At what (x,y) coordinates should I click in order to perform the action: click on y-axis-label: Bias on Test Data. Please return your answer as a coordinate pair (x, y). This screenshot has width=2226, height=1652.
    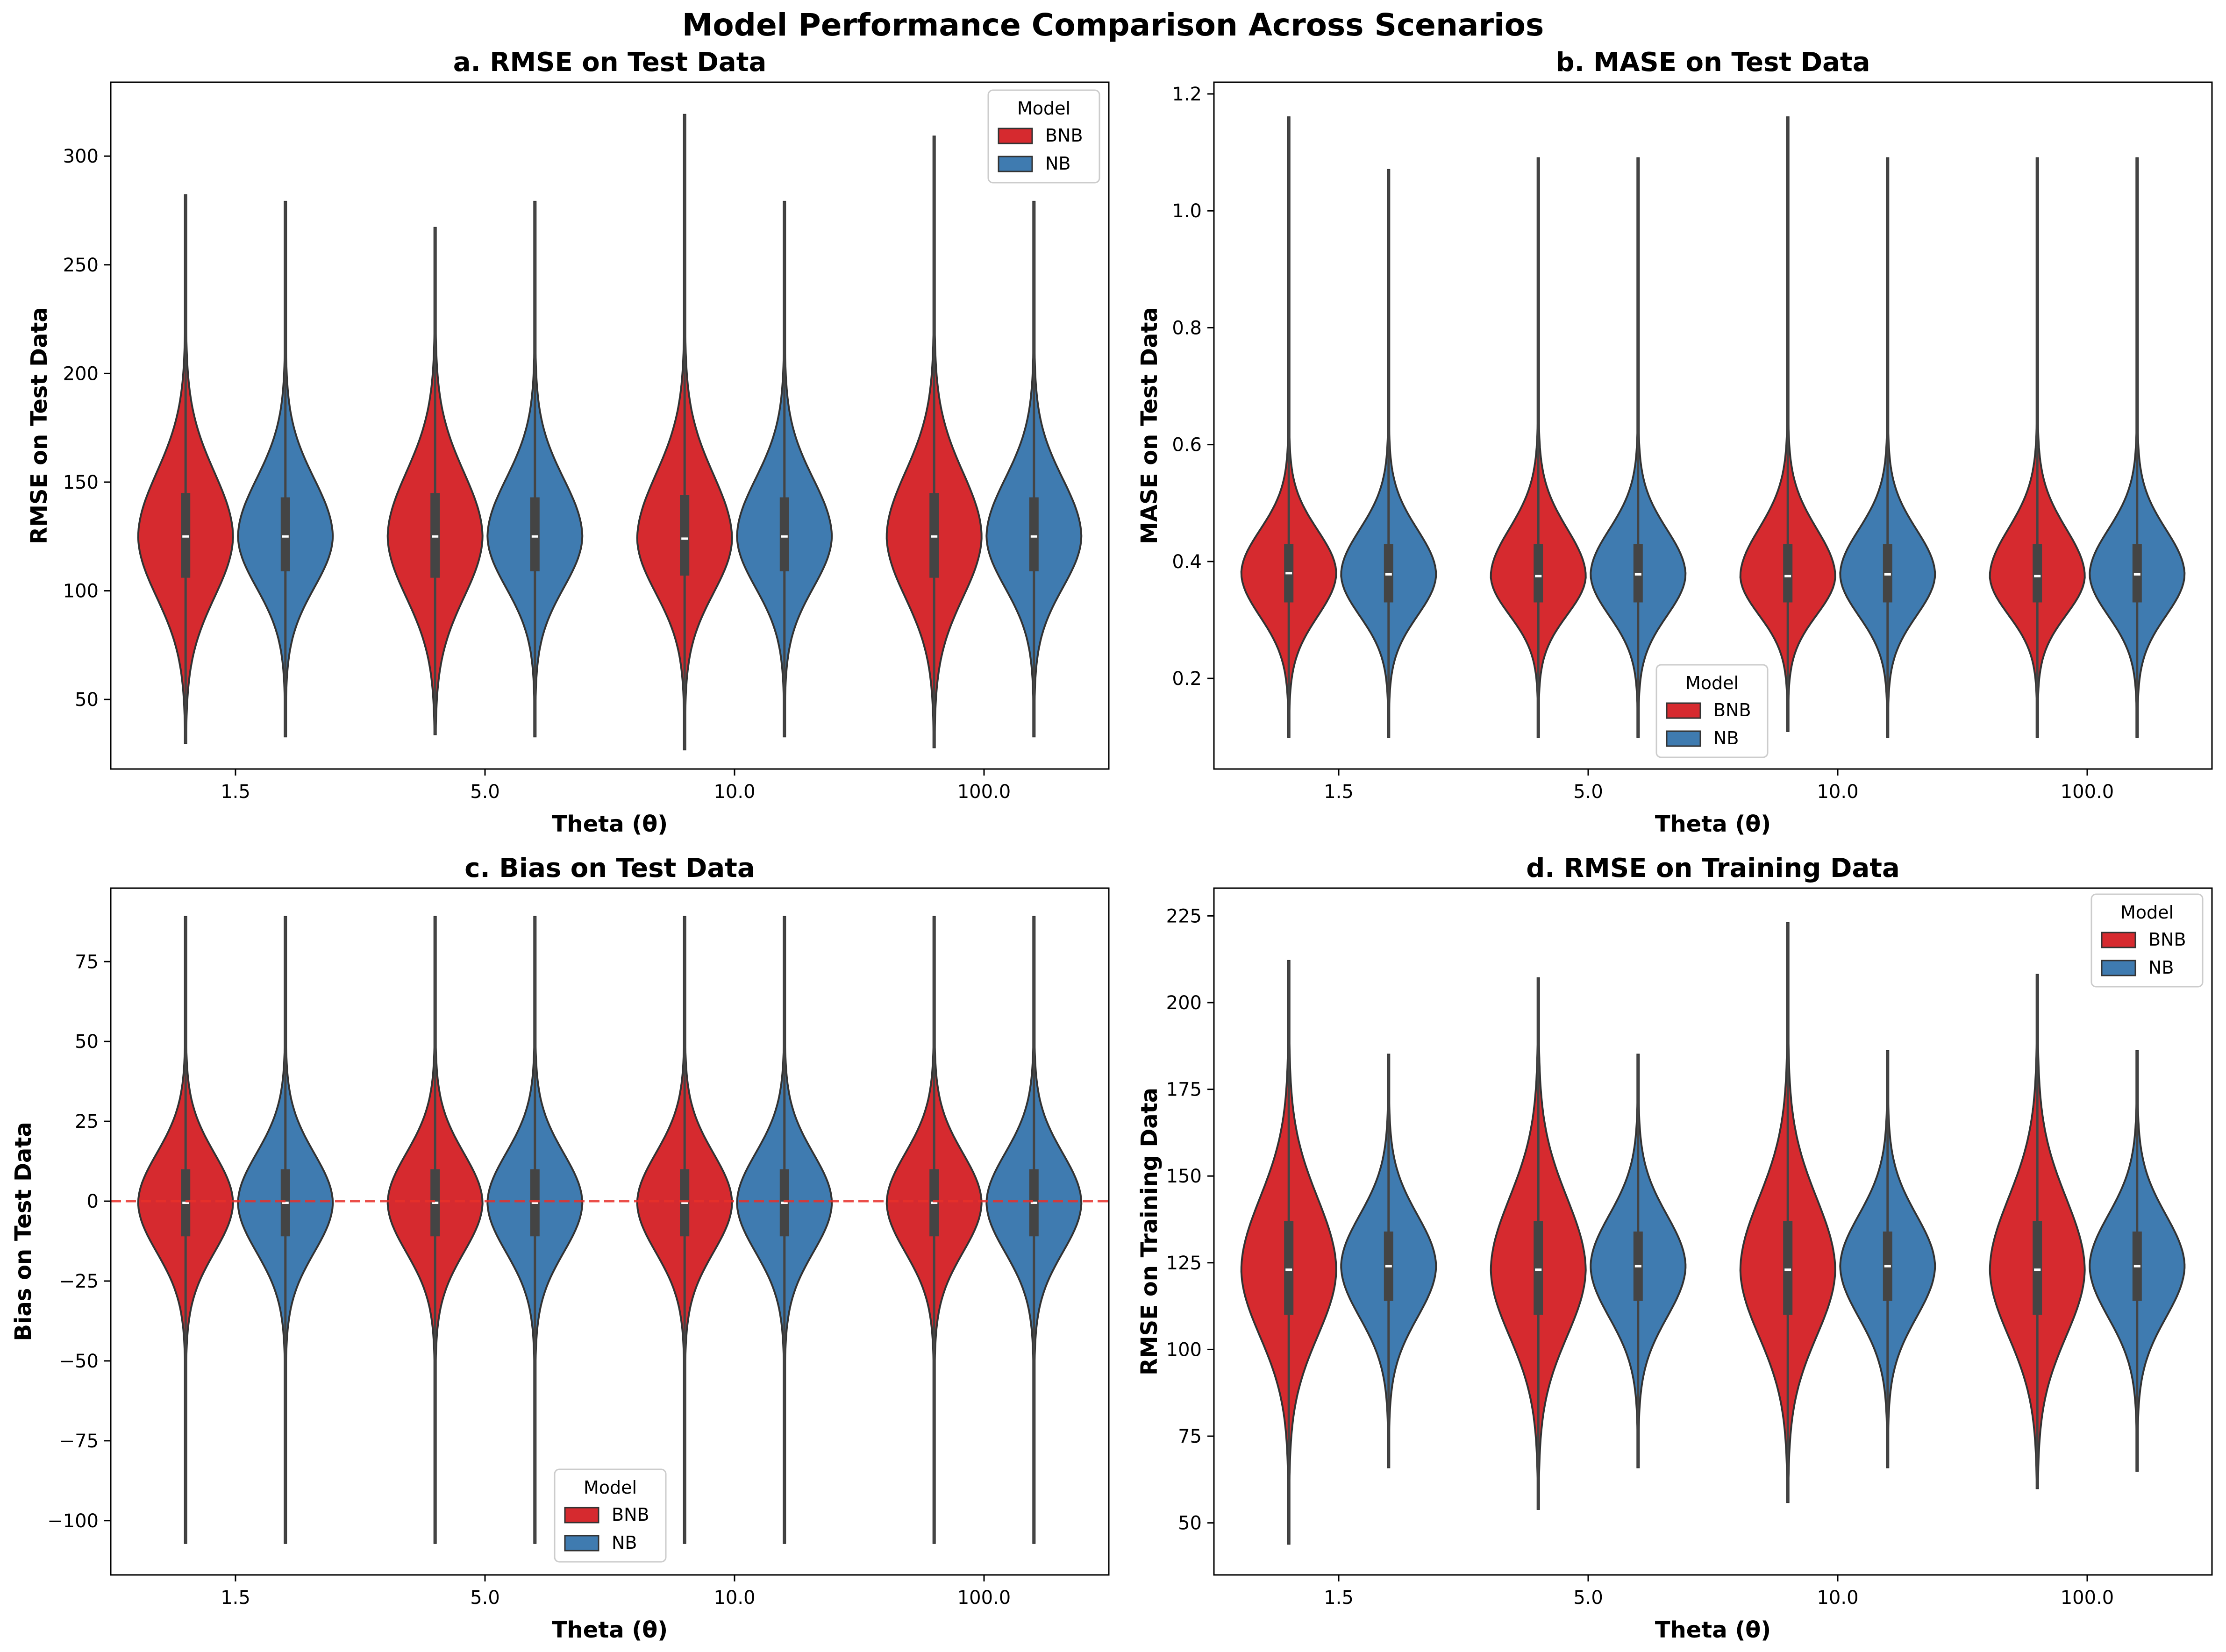
    Looking at the image, I should click on (23, 1231).